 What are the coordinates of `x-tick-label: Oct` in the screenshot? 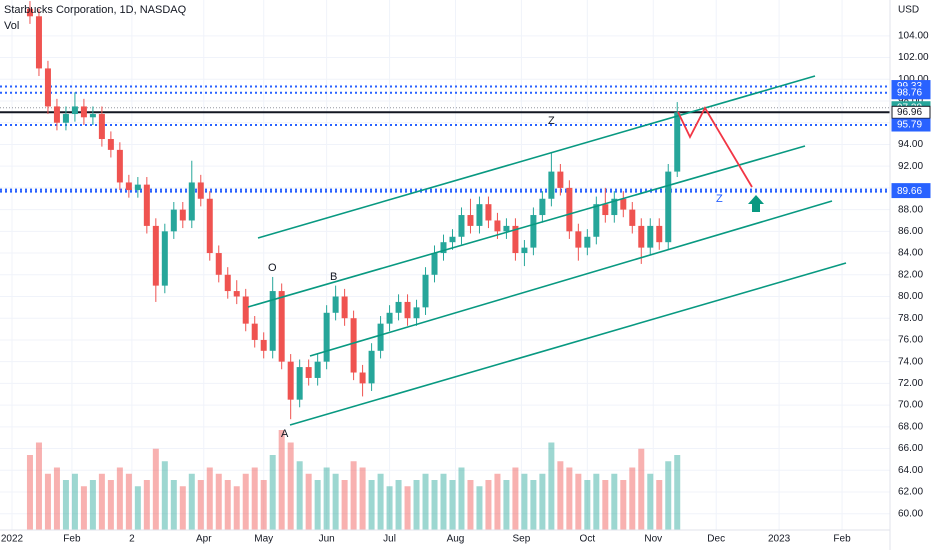 It's located at (588, 539).